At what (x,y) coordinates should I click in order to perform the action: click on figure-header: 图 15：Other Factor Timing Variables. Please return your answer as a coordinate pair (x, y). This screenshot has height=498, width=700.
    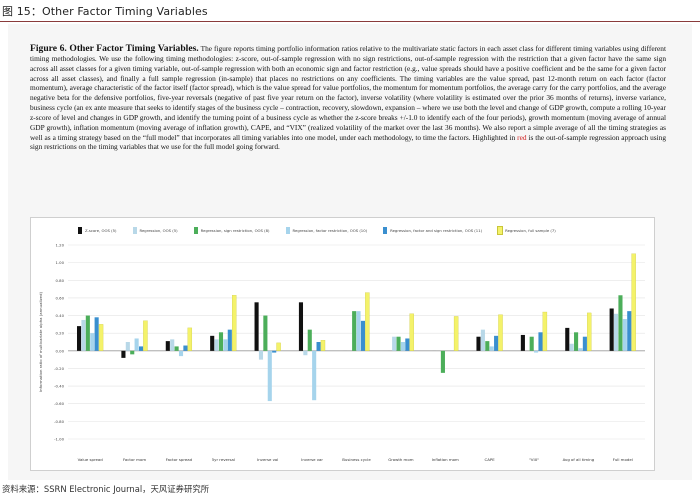
    Looking at the image, I should click on (350, 11).